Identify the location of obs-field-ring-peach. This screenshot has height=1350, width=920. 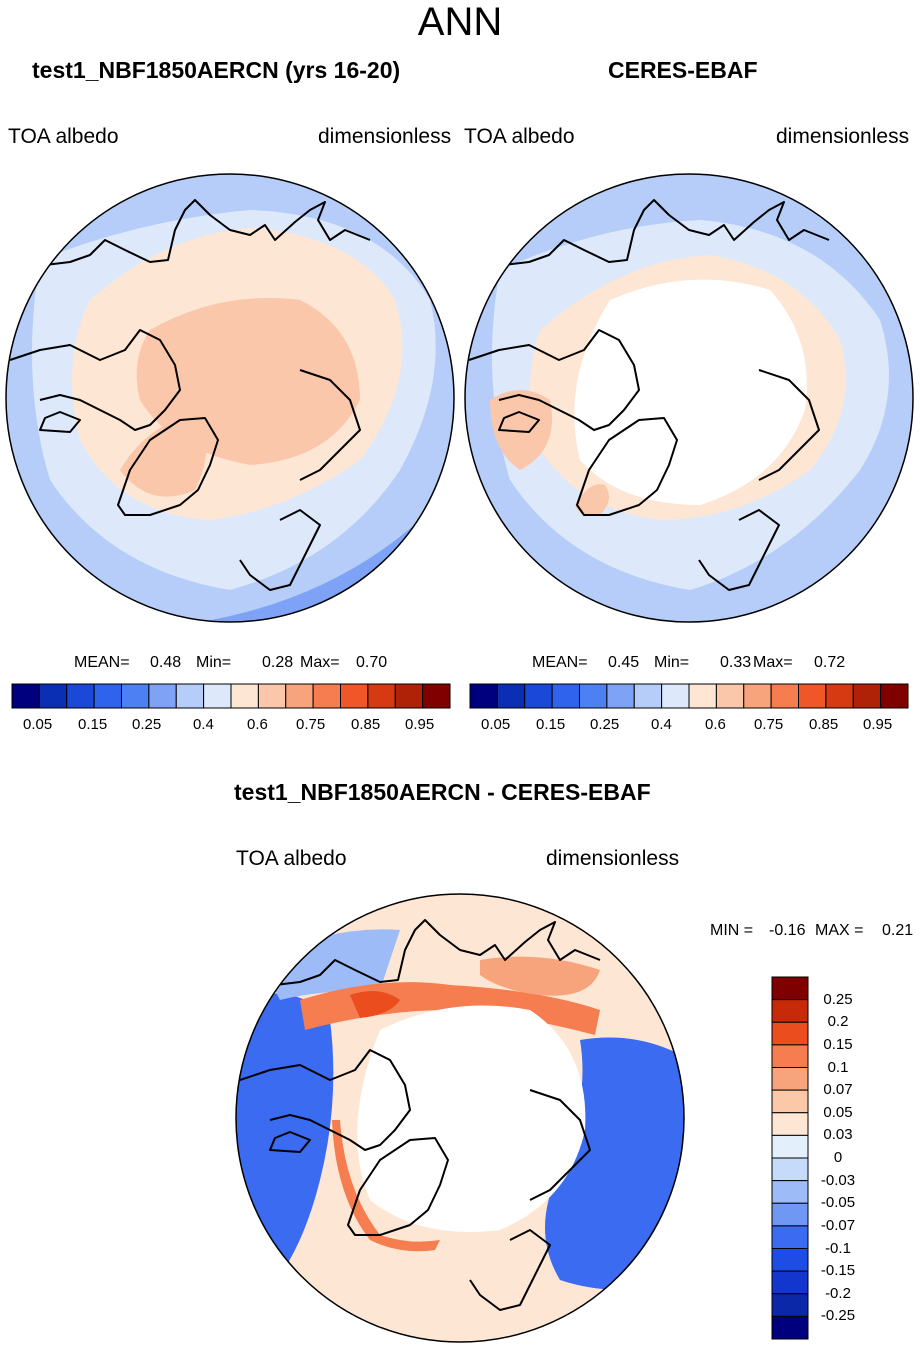
(521, 430).